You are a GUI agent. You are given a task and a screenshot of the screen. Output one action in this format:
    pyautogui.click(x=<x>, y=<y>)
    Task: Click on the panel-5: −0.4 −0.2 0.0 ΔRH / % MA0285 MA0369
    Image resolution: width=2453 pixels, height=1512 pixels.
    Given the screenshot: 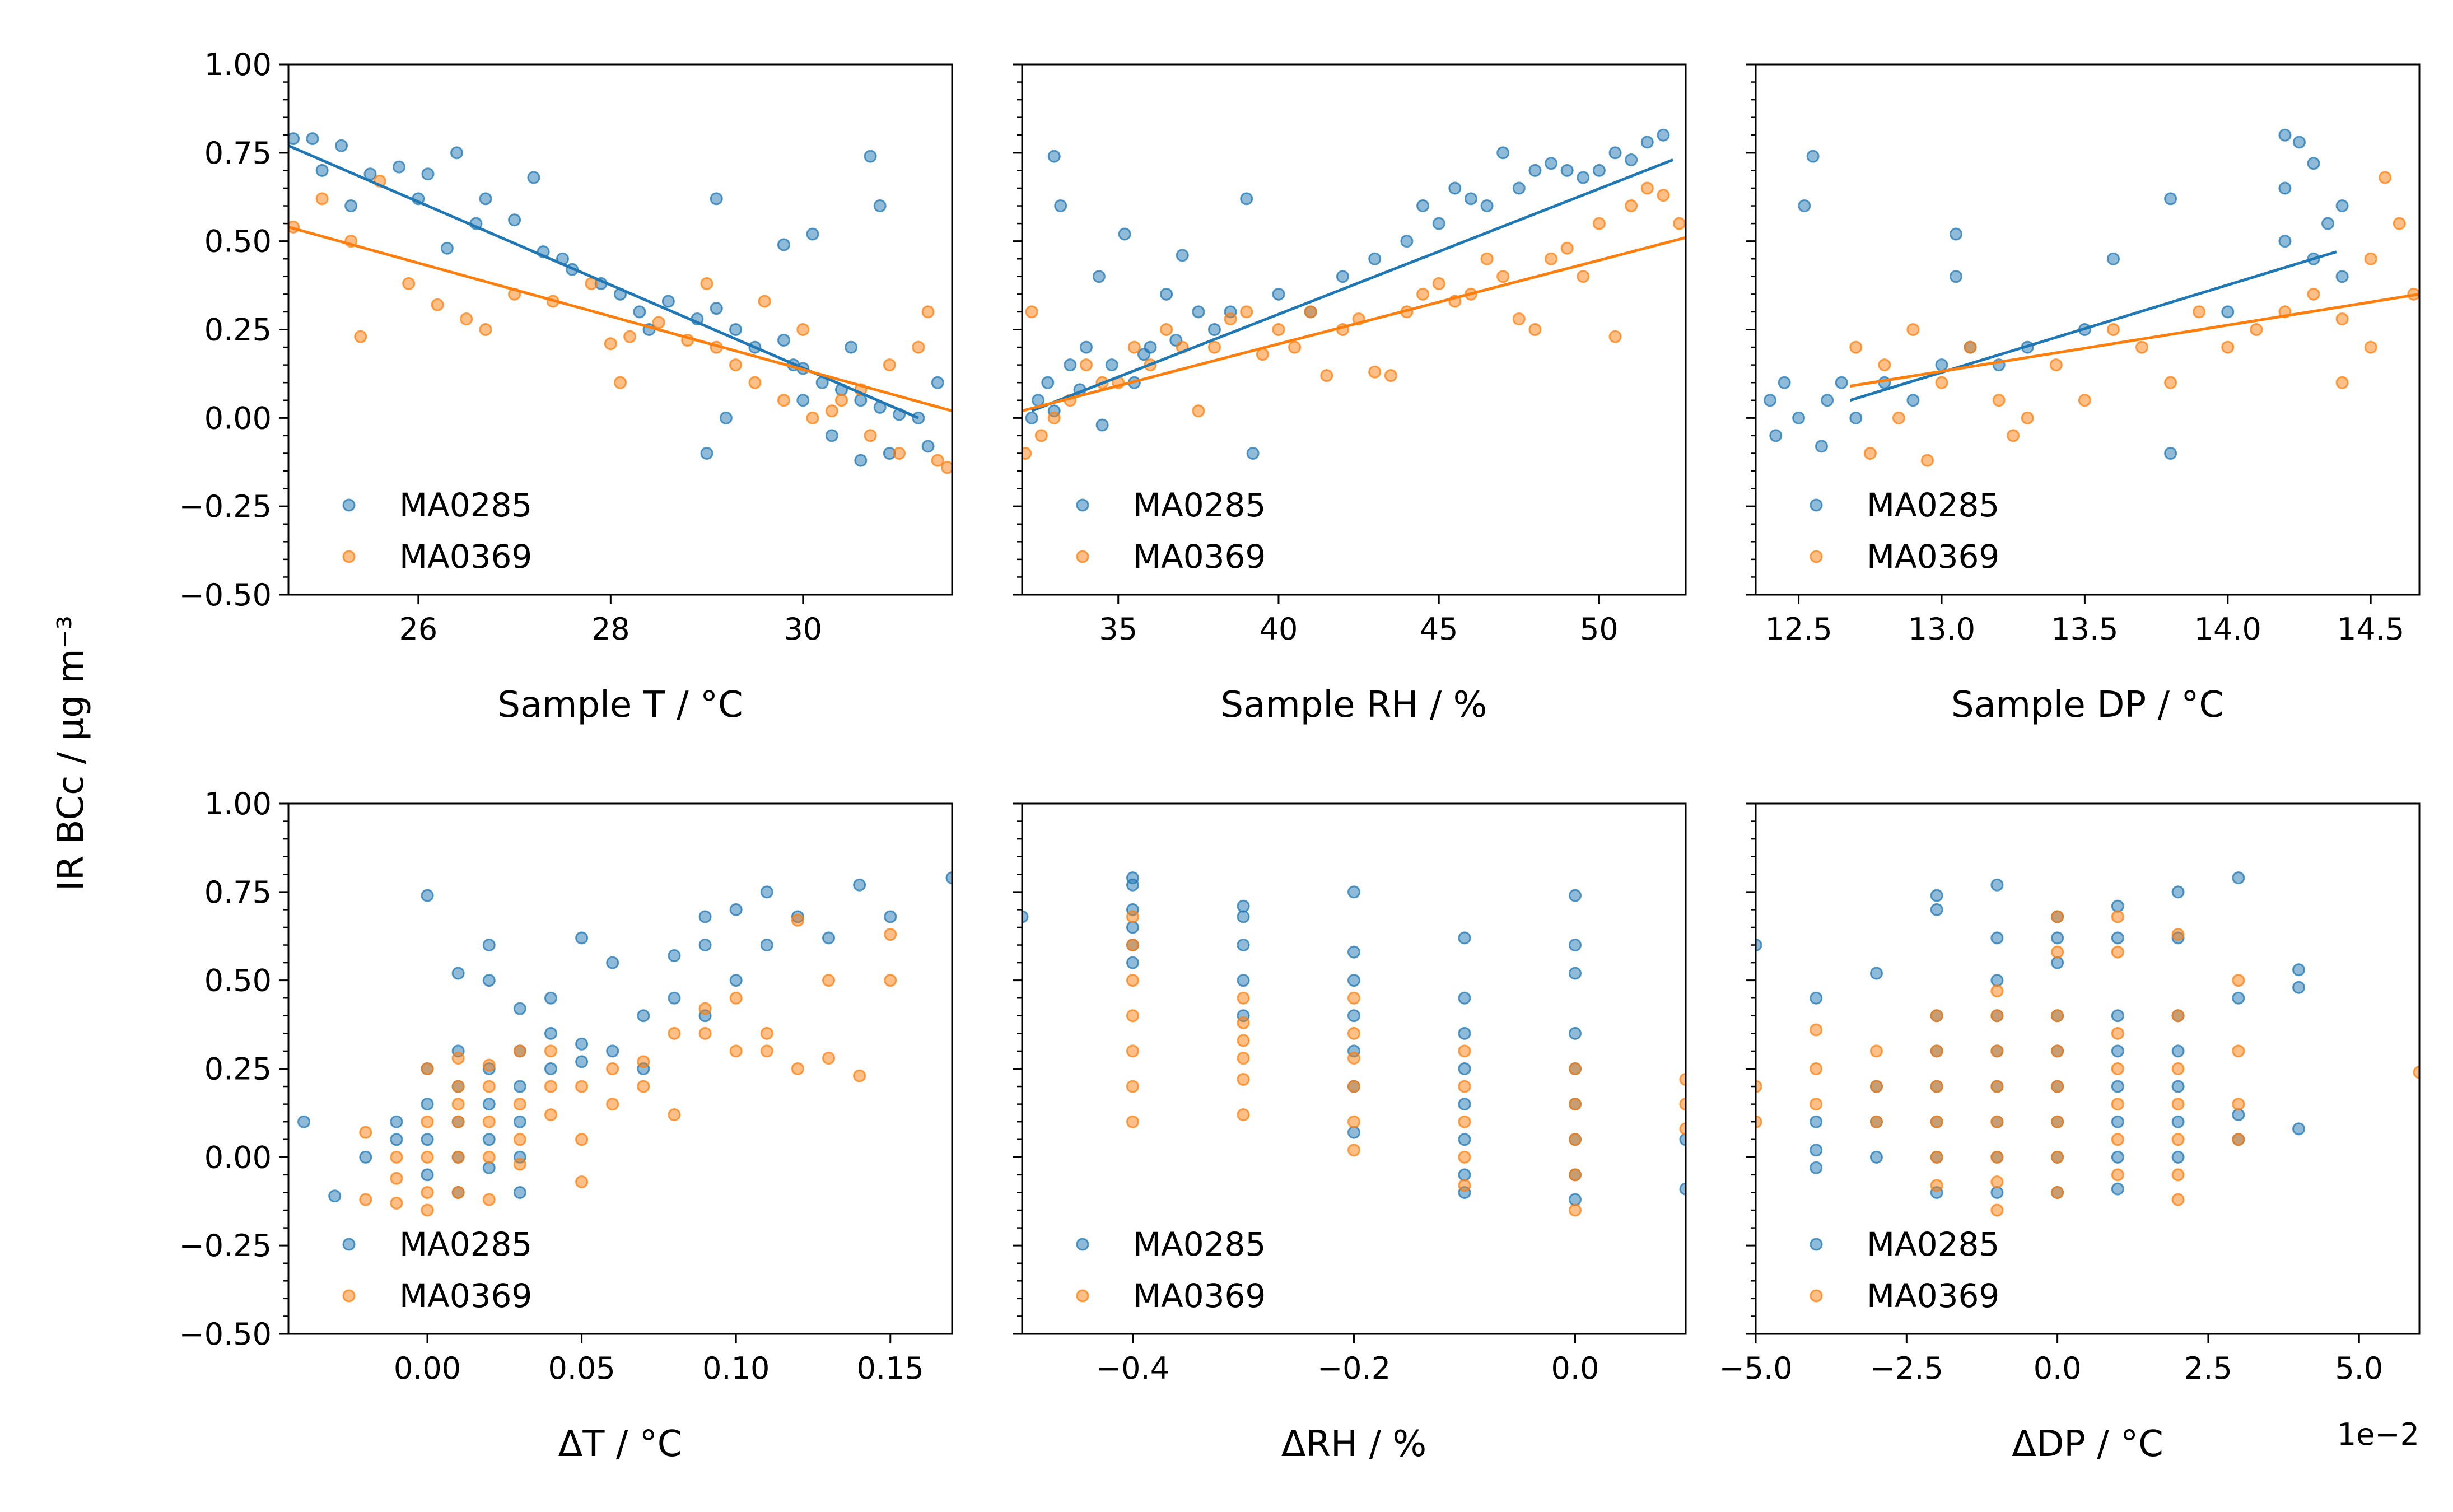 What is the action you would take?
    pyautogui.click(x=1350, y=1134)
    